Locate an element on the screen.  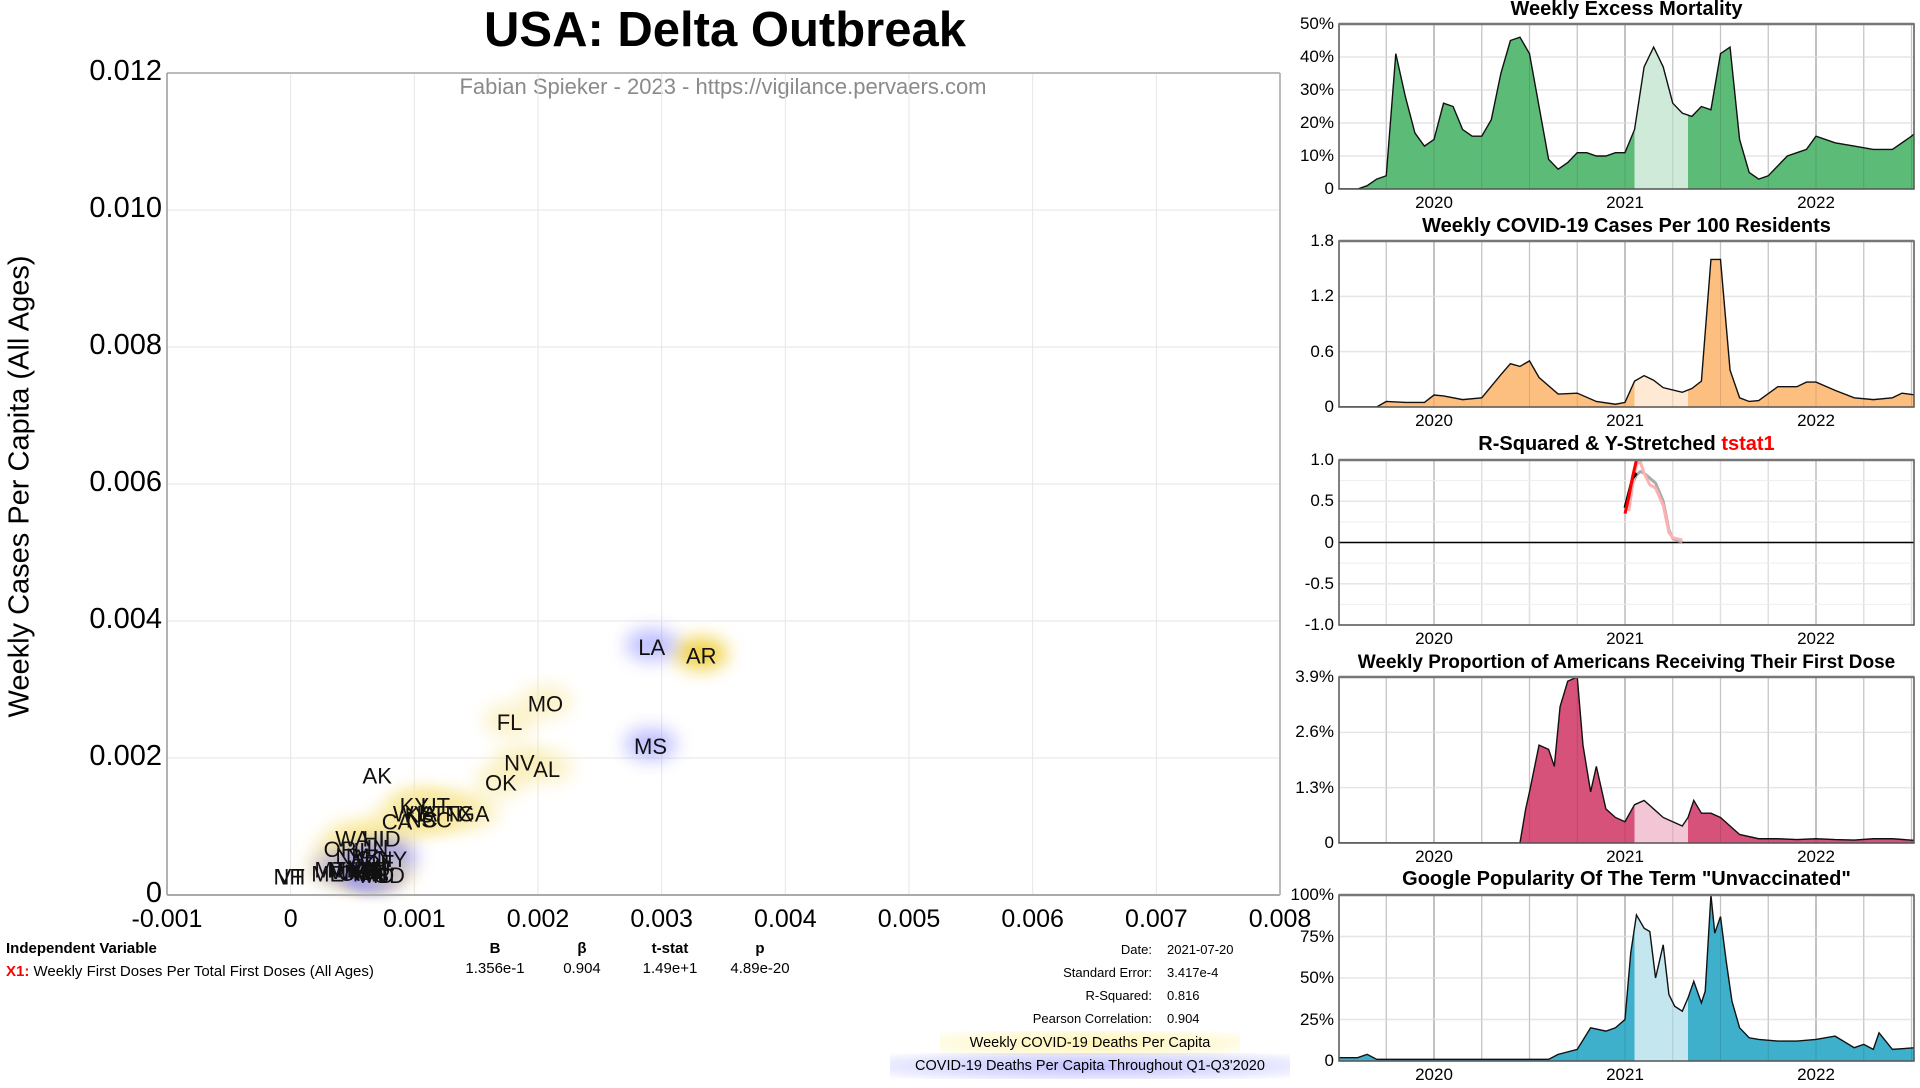
panel-y-tick-label: -1.0 is located at coordinates (1319, 624).